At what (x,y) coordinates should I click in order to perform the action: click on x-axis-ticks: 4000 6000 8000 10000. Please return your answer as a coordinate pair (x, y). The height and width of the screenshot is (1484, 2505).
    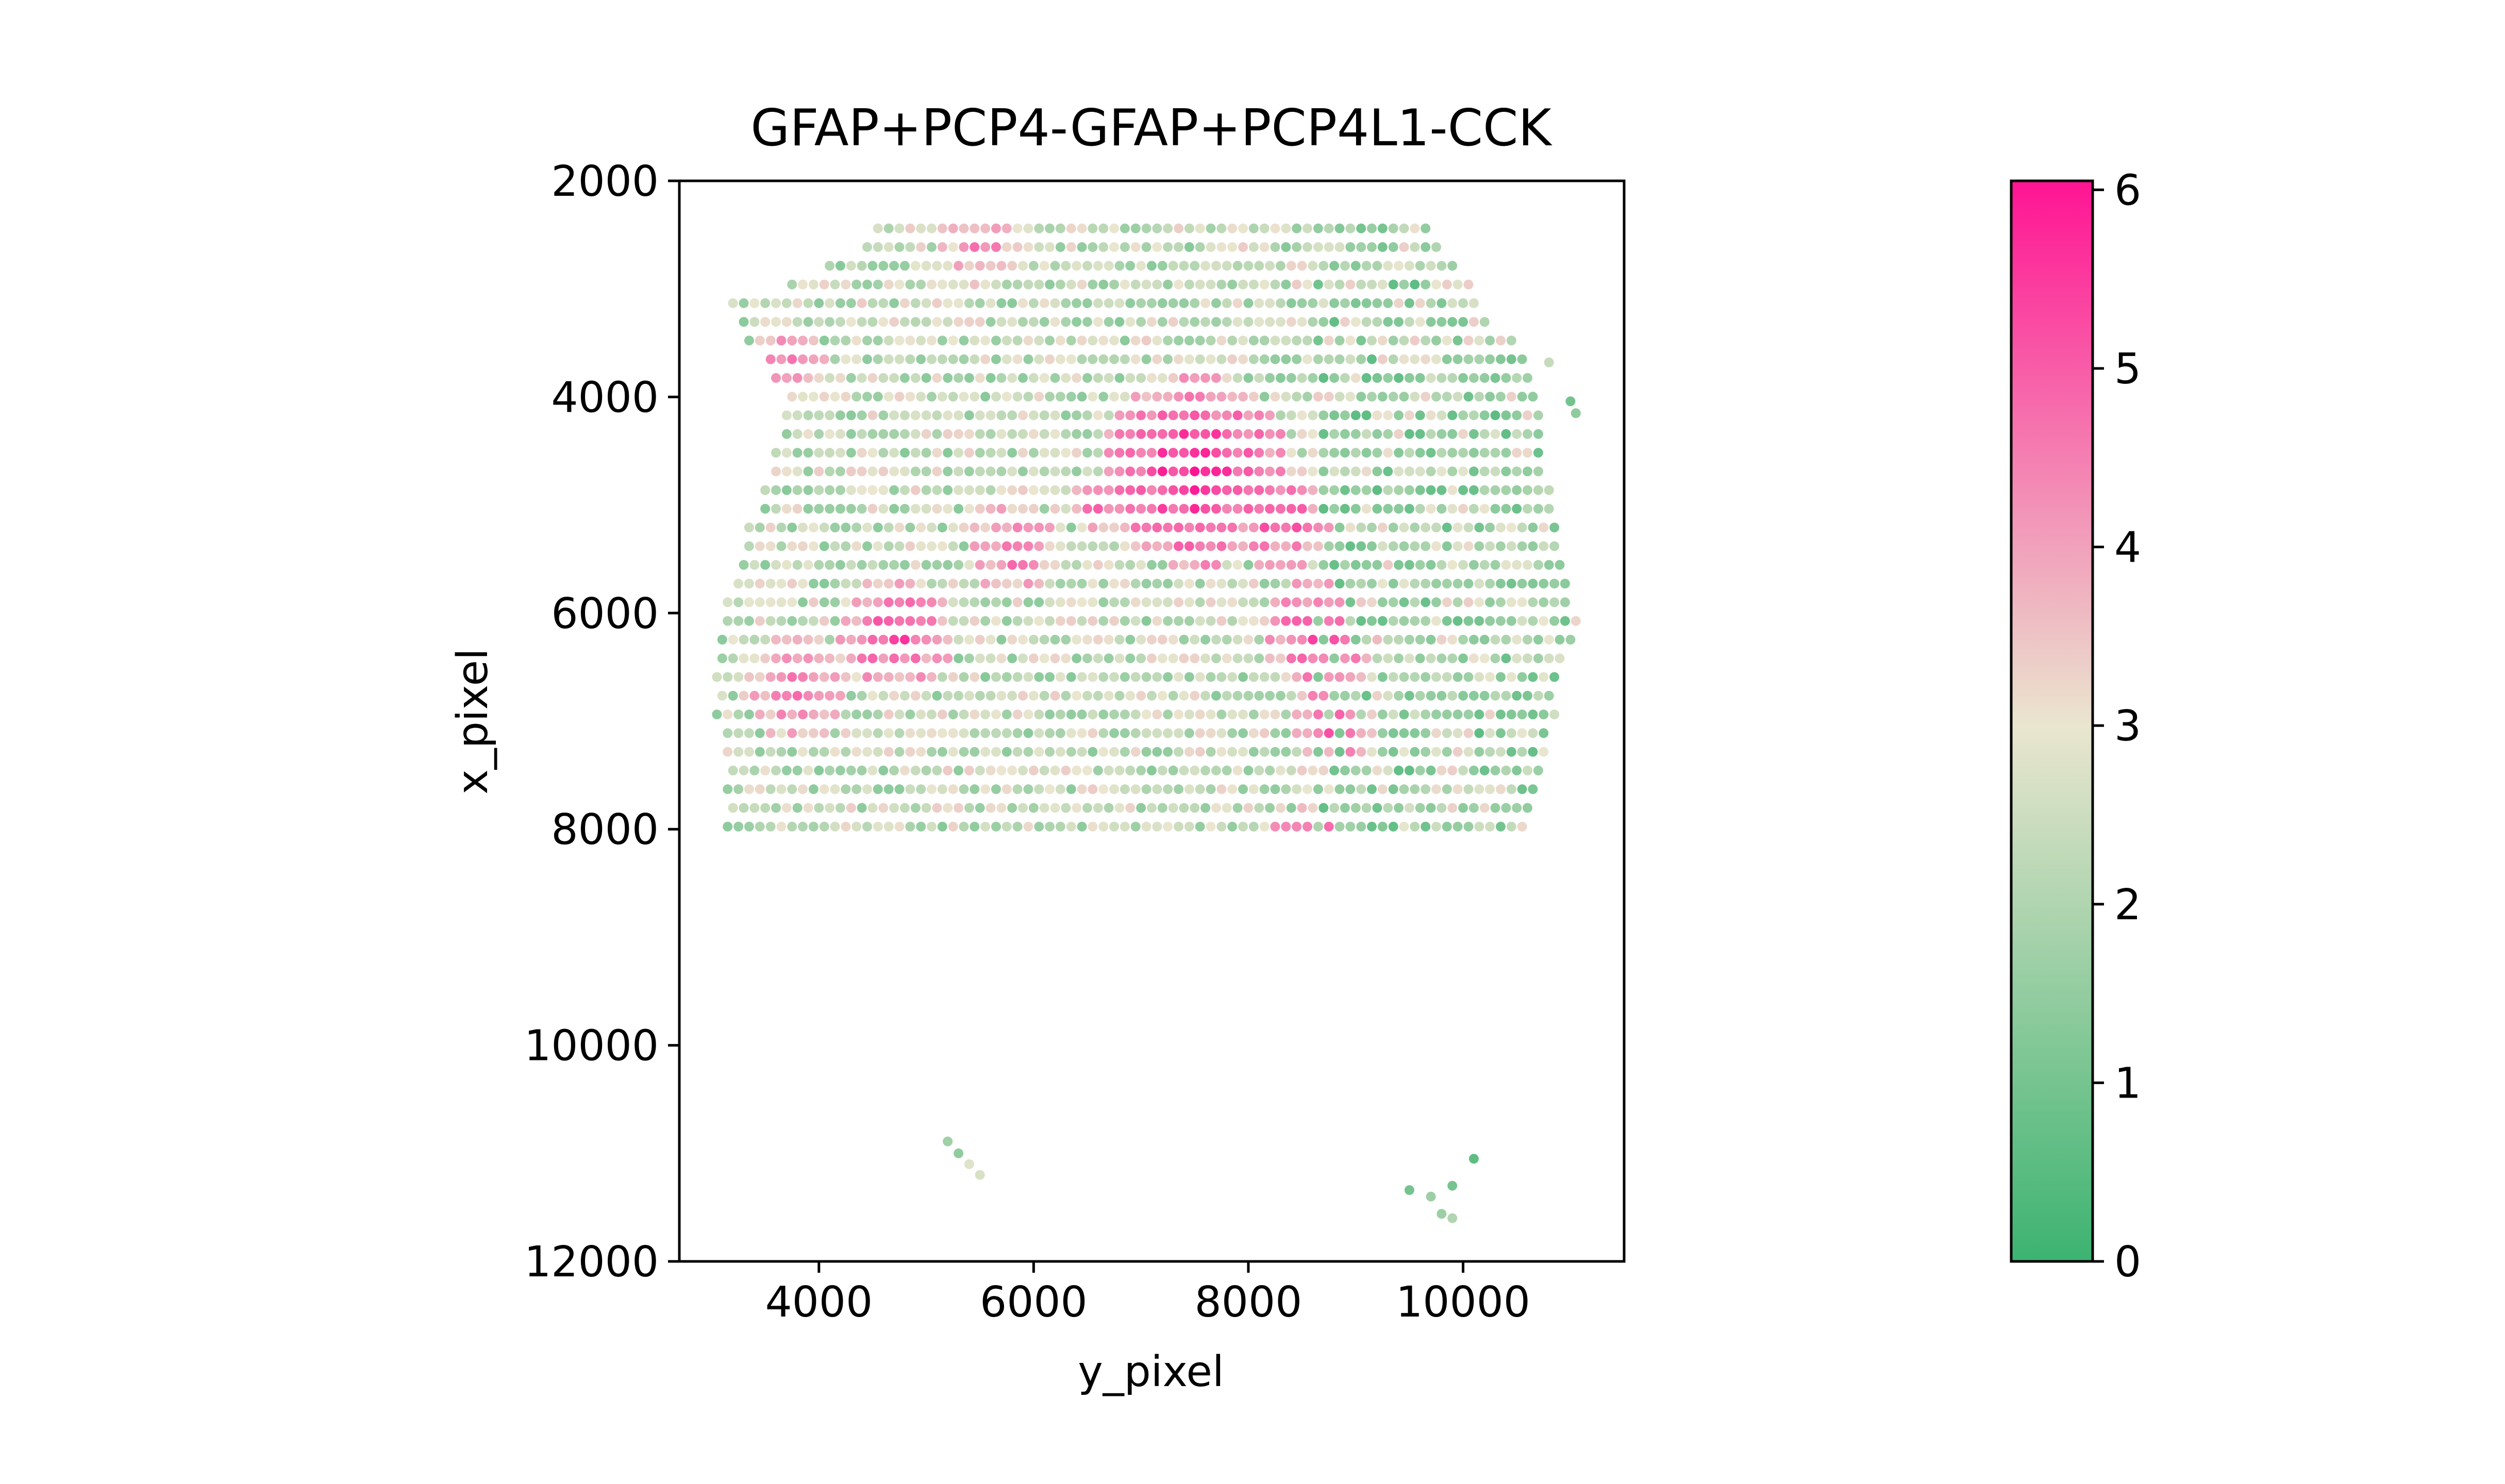
    Looking at the image, I should click on (1147, 1294).